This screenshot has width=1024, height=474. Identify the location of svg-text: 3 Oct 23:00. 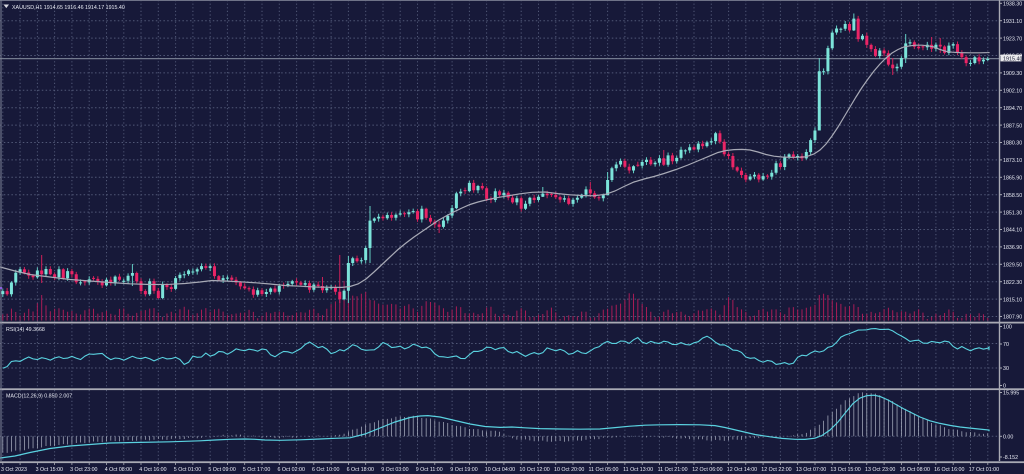
(83, 470).